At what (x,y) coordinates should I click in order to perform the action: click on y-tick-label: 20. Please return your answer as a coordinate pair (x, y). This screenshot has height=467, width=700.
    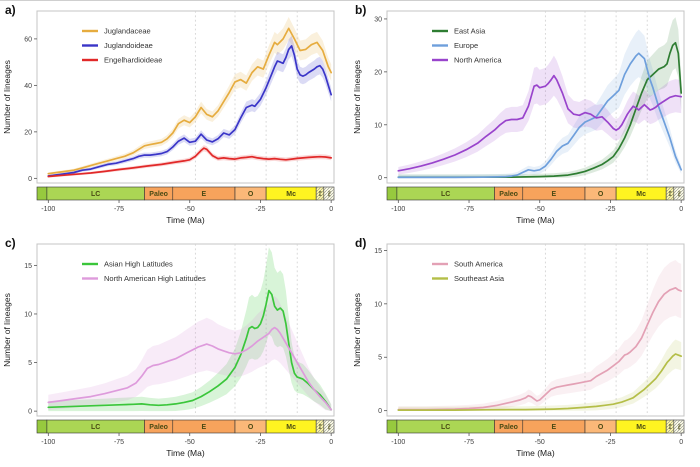
    Looking at the image, I should click on (28, 132).